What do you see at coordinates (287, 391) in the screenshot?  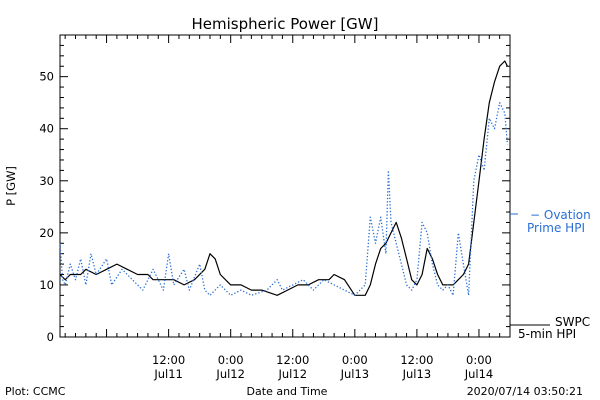 I see `x-axis-label: Date and Time` at bounding box center [287, 391].